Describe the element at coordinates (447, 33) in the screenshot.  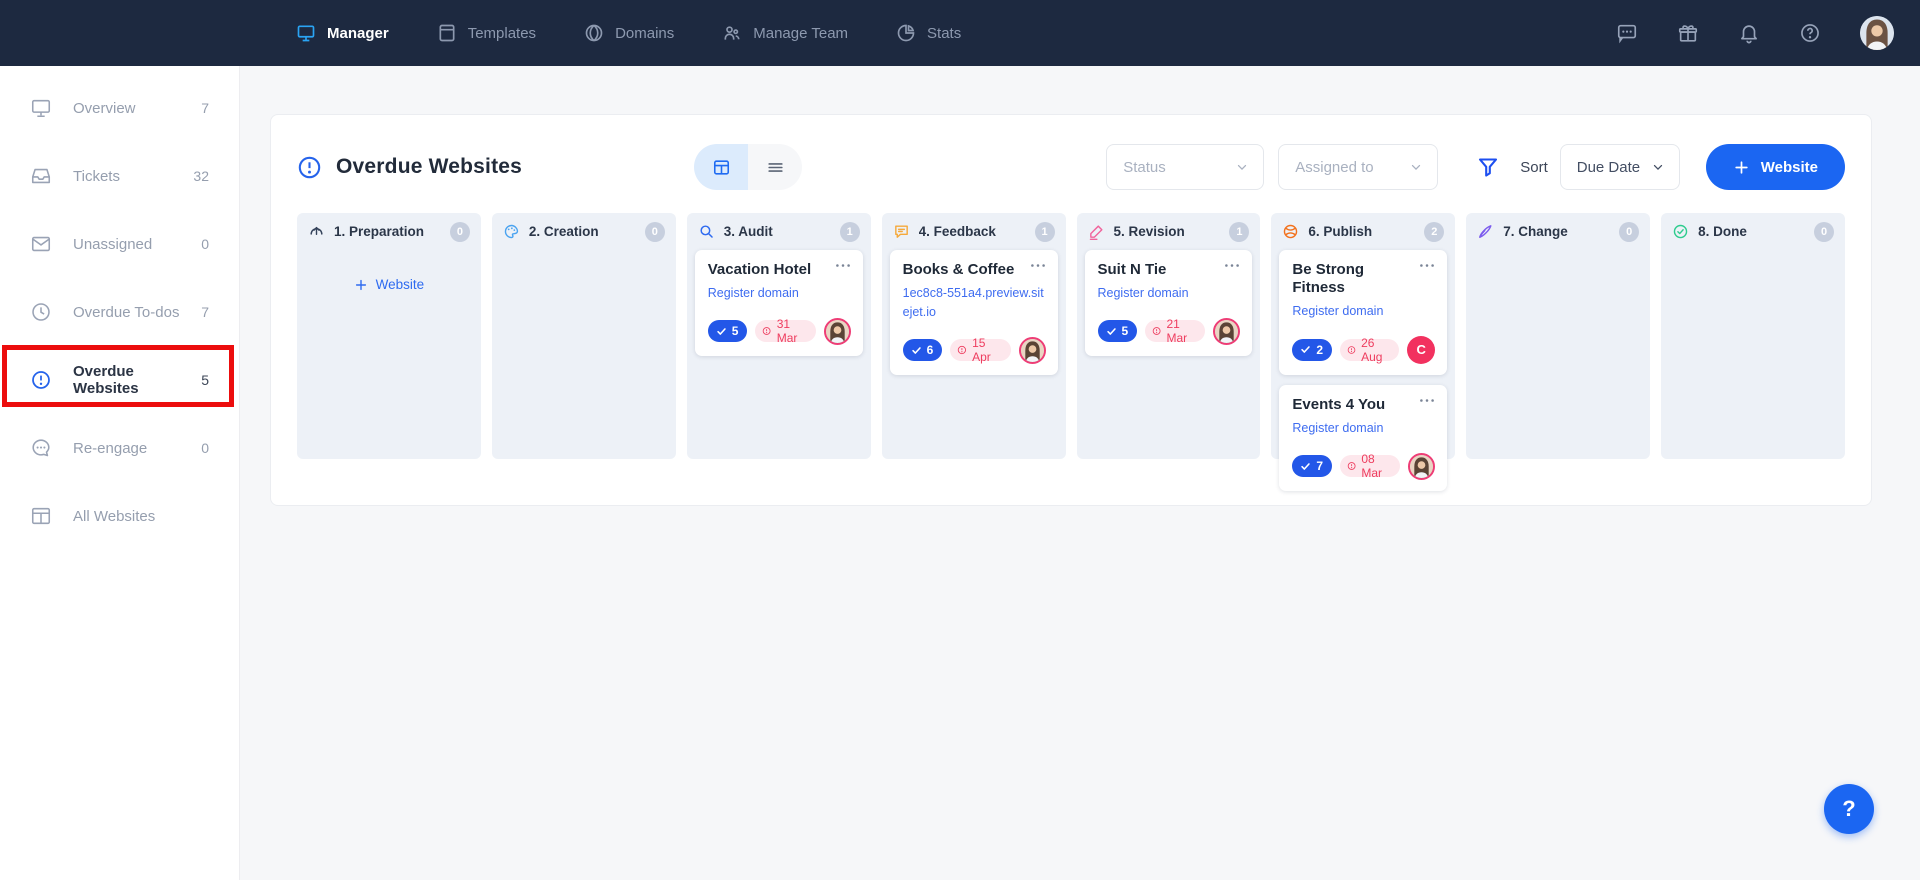
I see `templates-icon` at that location.